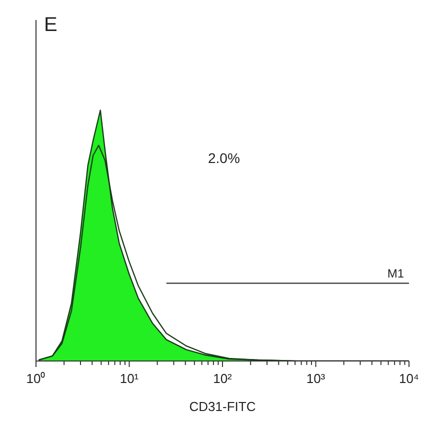 This screenshot has width=431, height=439. What do you see at coordinates (223, 378) in the screenshot?
I see `x-tick-label: 10²` at bounding box center [223, 378].